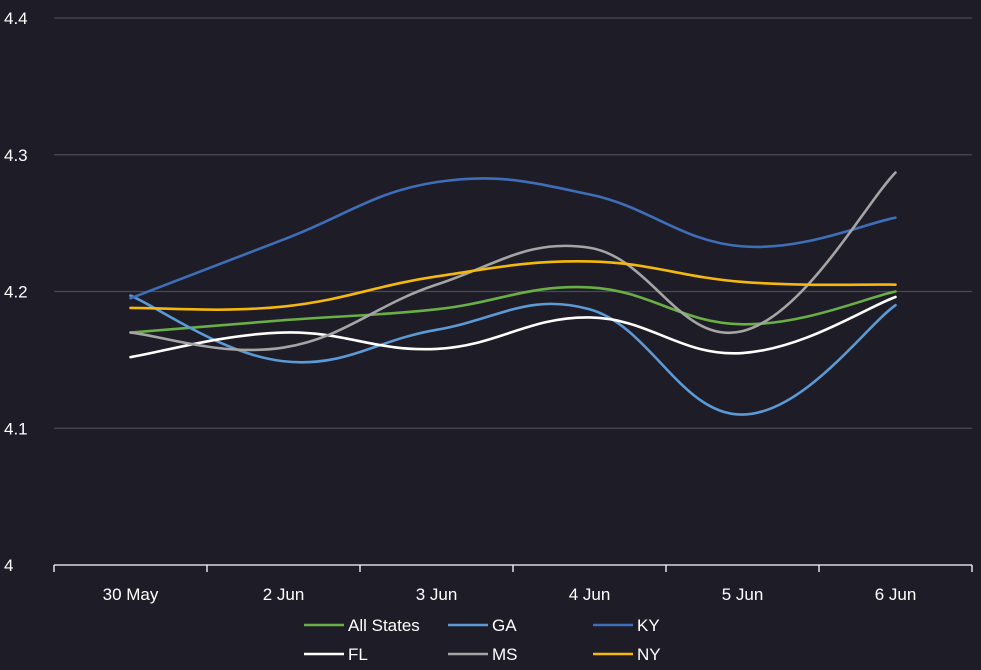 This screenshot has width=981, height=670. I want to click on y-axis: 4 4.1 4.2 4.3 4.4, so click(16, 292).